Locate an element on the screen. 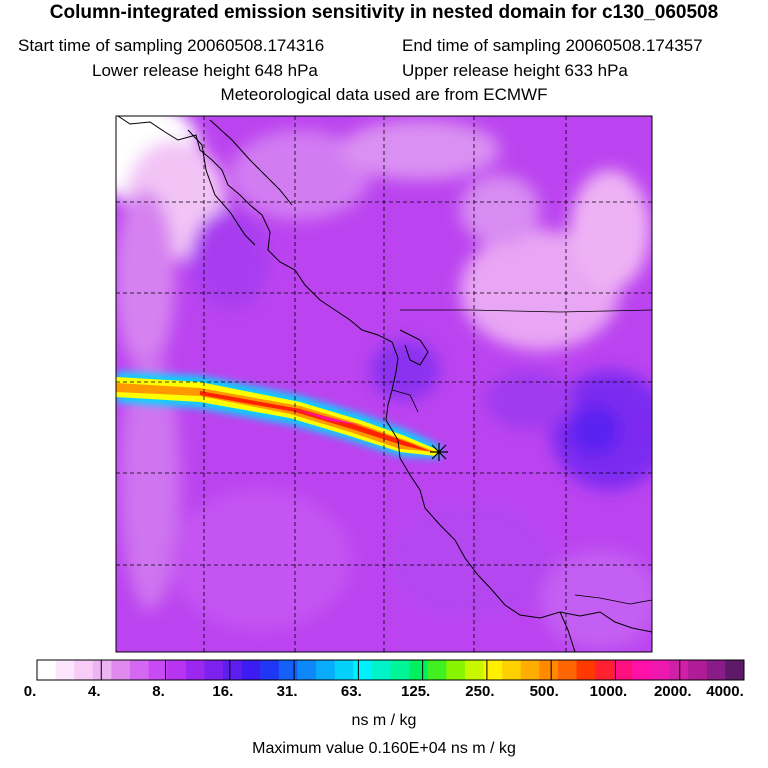 Image resolution: width=768 pixels, height=768 pixels. upper-release-height-label: Upper release height 633 hPa is located at coordinates (515, 70).